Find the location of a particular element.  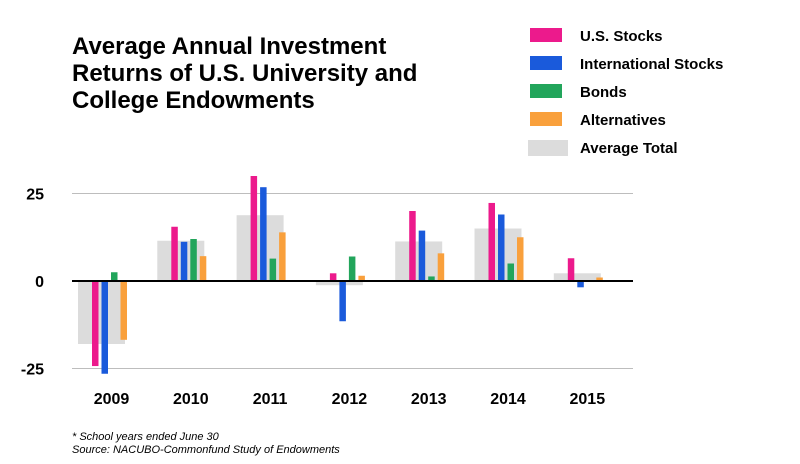

chart-title-line-2: Returns of U.S. University and is located at coordinates (244, 73).